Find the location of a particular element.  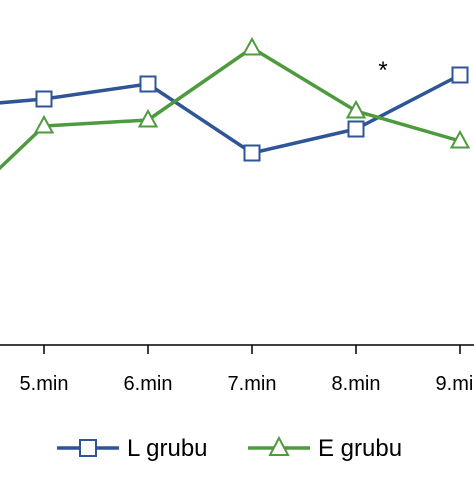

legend-label-2: E grubu is located at coordinates (360, 448).